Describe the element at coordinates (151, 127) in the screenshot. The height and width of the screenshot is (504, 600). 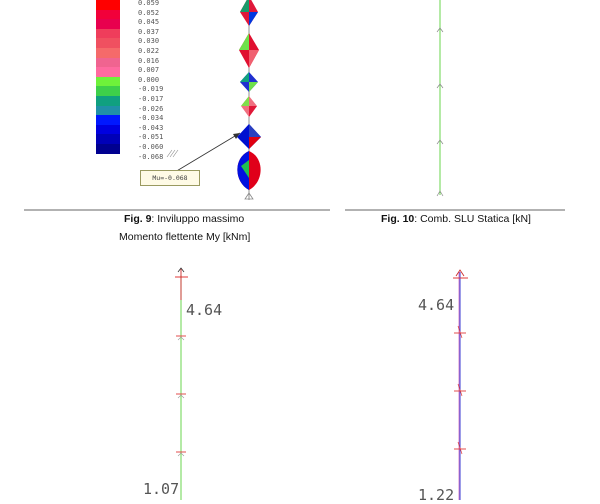
I see `legend-value: -0.043` at that location.